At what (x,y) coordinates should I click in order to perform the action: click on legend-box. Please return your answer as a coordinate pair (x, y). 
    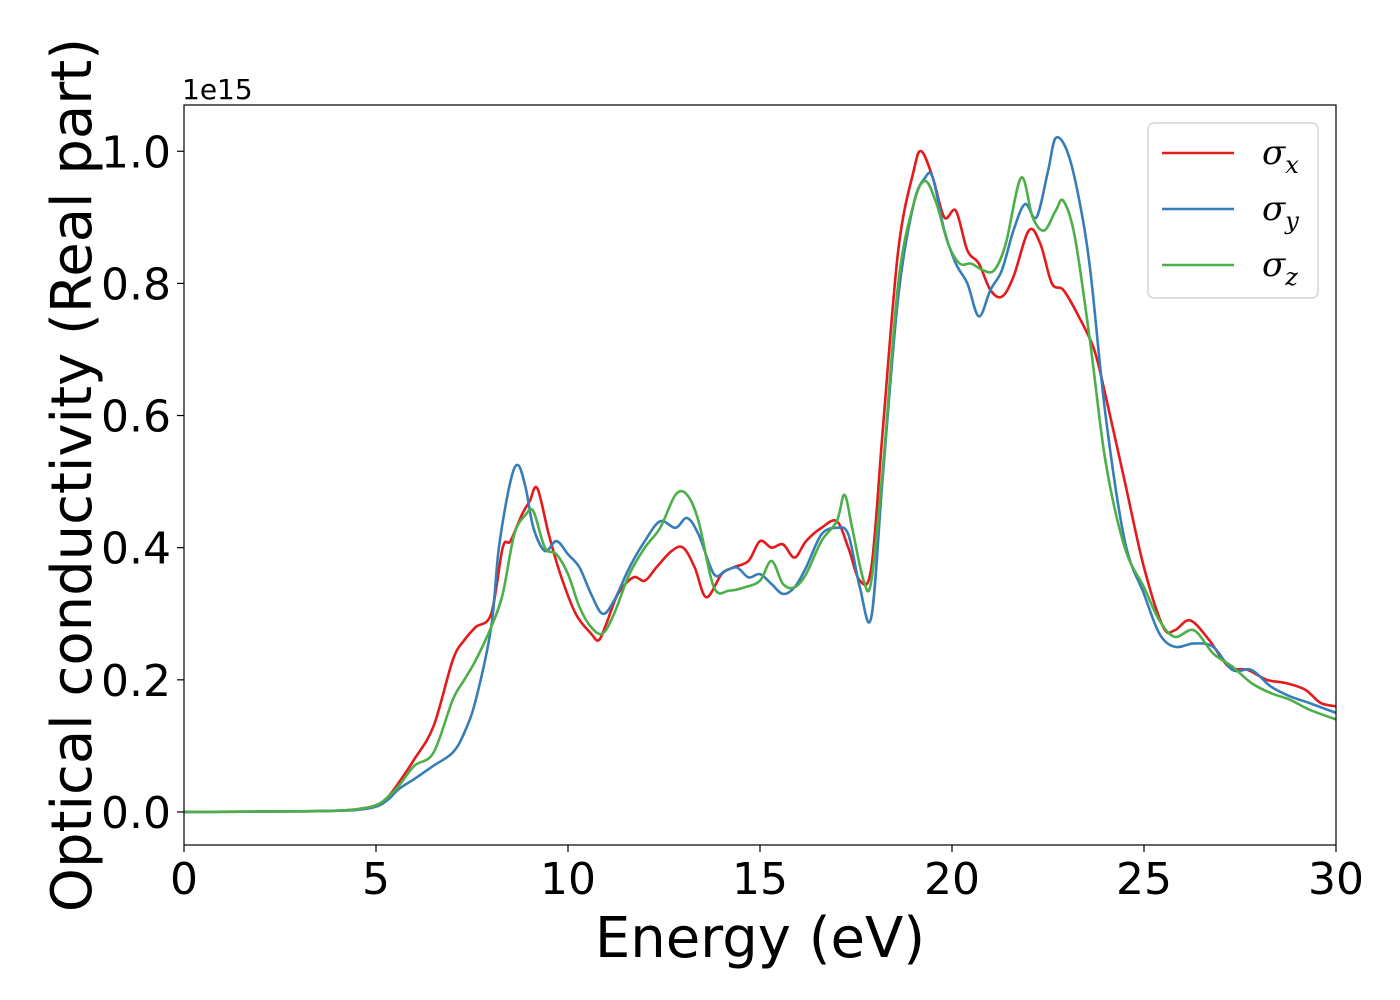
    Looking at the image, I should click on (1233, 210).